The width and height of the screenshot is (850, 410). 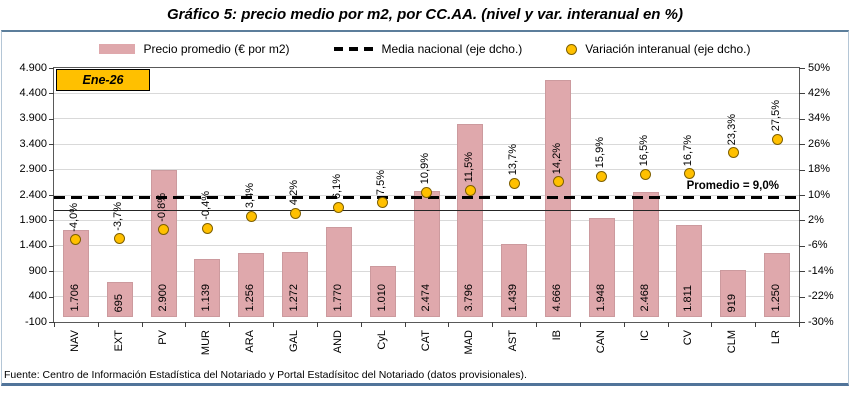 What do you see at coordinates (557, 298) in the screenshot?
I see `bar-value-label: 4.666` at bounding box center [557, 298].